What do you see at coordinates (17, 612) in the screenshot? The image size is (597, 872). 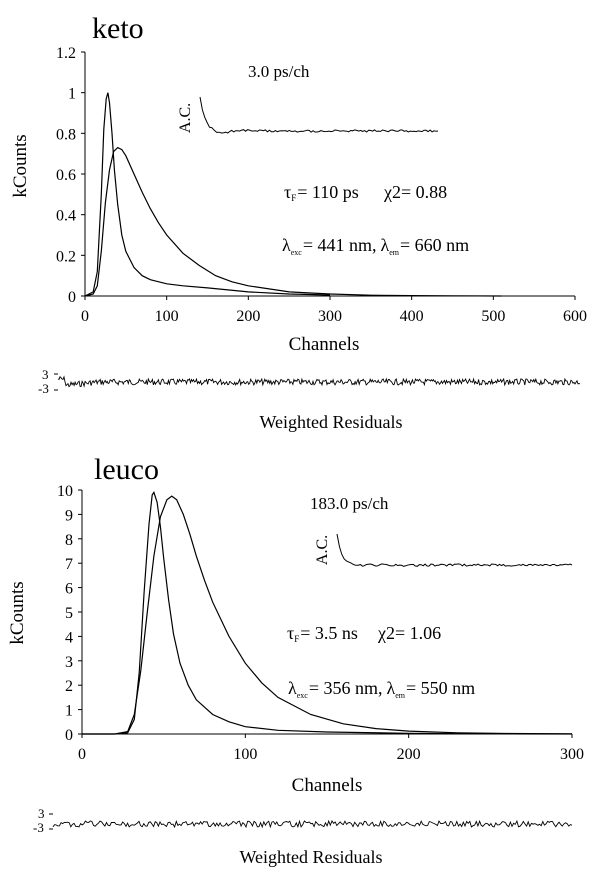 I see `leuco-y-axis-label: kCounts` at bounding box center [17, 612].